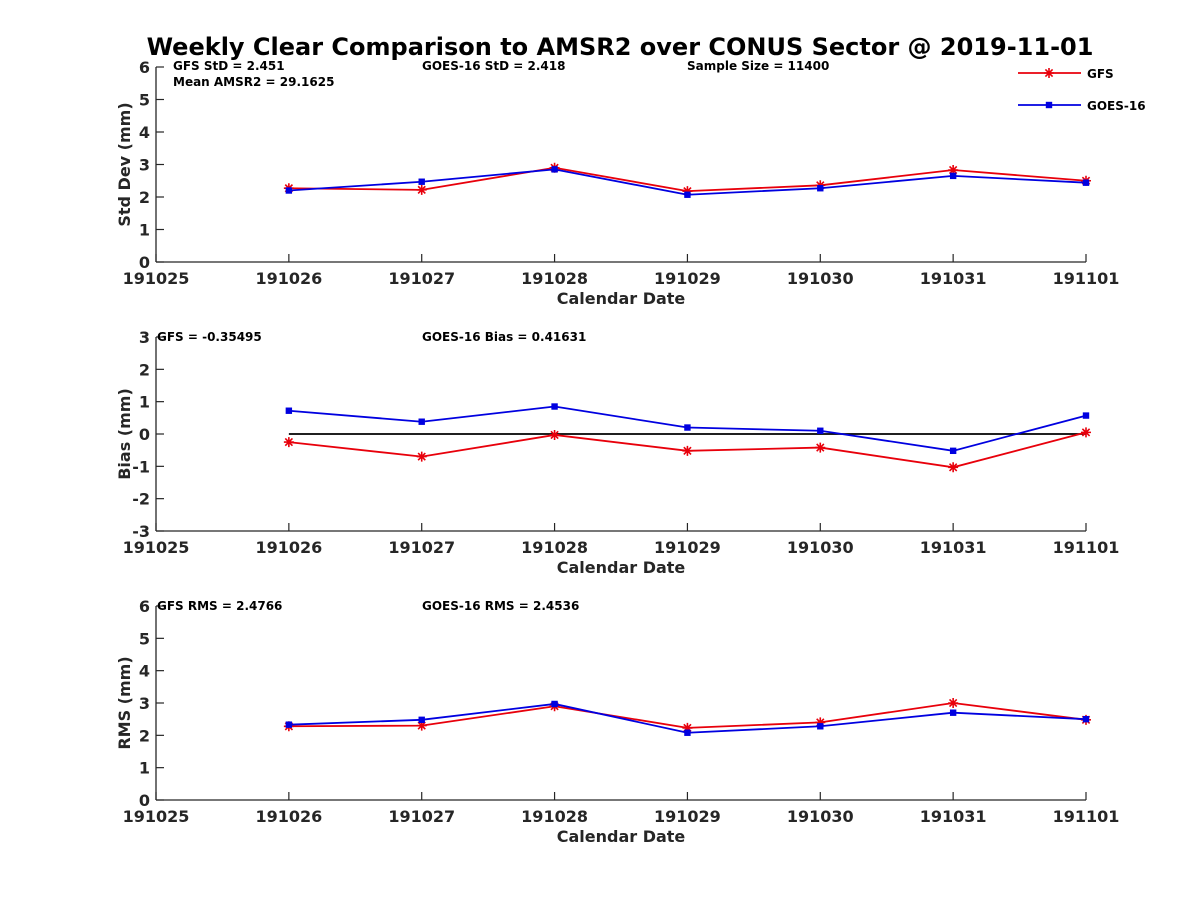  Describe the element at coordinates (288, 547) in the screenshot. I see `x-tick-label: 191026` at that location.